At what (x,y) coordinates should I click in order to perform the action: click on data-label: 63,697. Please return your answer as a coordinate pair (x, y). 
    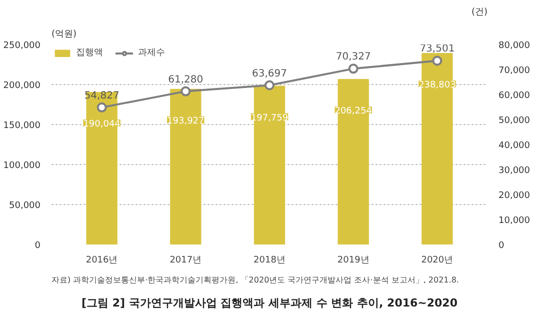
    Looking at the image, I should click on (270, 74).